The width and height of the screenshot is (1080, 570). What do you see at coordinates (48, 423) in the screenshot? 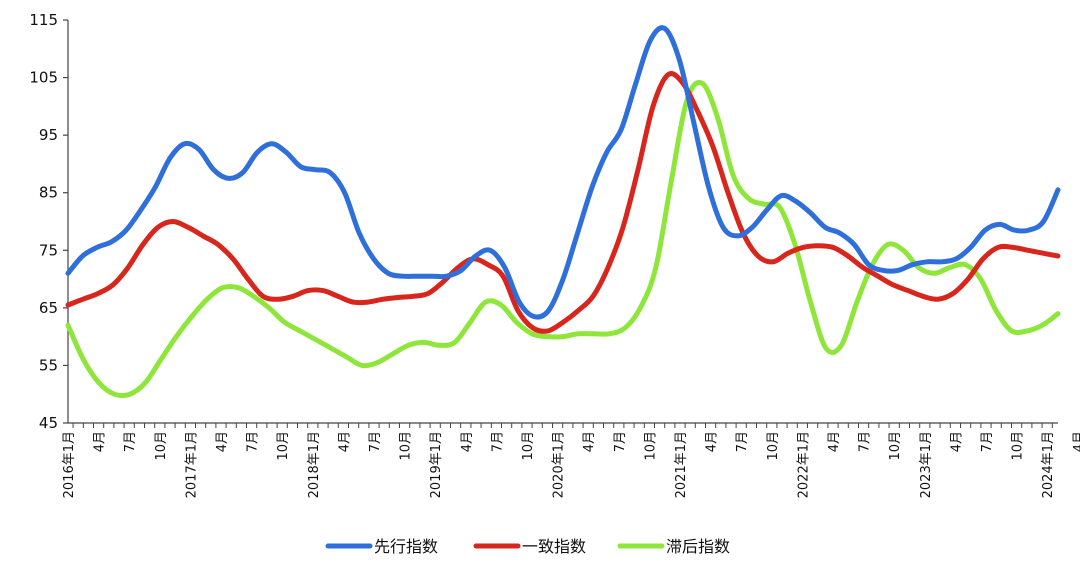
I see `y-tick-label: 45` at bounding box center [48, 423].